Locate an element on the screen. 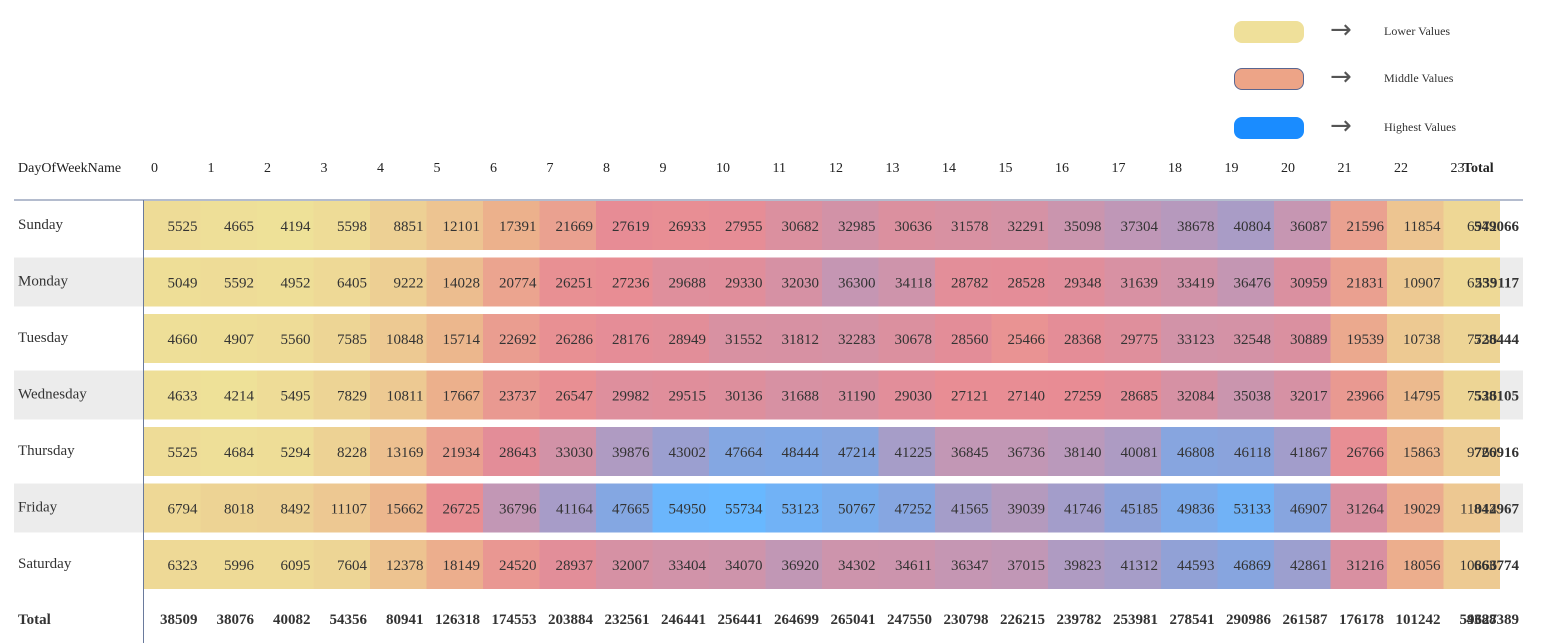 The height and width of the screenshot is (643, 1547). cell-value: 15662 is located at coordinates (405, 510).